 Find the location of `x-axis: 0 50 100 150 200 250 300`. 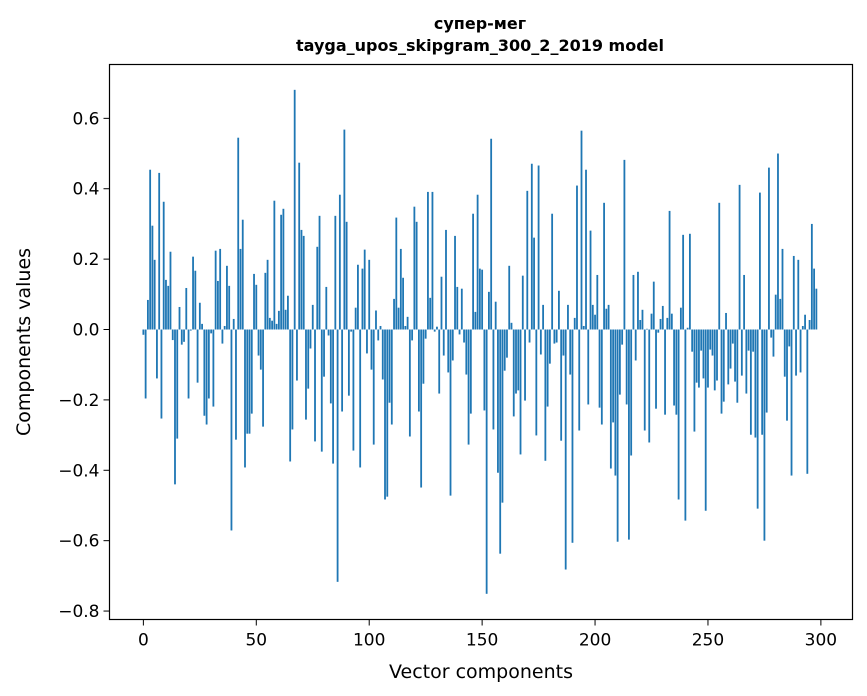

x-axis: 0 50 100 150 200 250 300 is located at coordinates (487, 635).